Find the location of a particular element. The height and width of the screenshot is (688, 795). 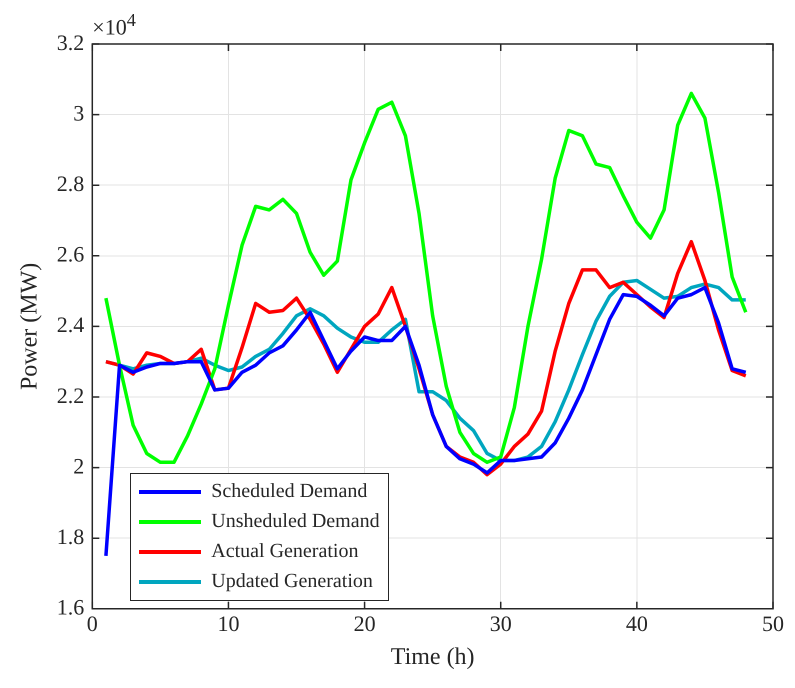

y-tick-label: 2.4 is located at coordinates (70, 325).